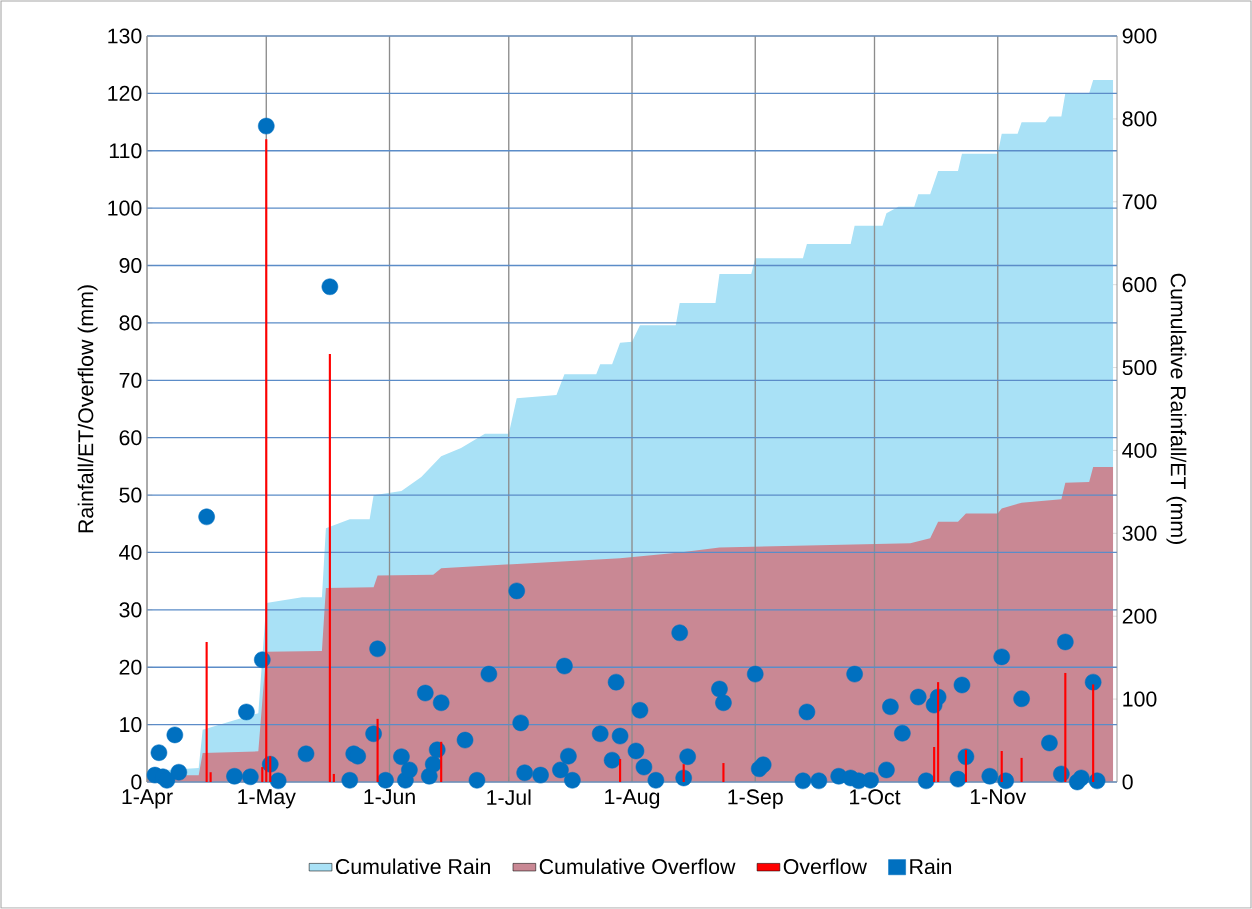 The height and width of the screenshot is (909, 1252). What do you see at coordinates (931, 866) in the screenshot?
I see `legend-label: Rain` at bounding box center [931, 866].